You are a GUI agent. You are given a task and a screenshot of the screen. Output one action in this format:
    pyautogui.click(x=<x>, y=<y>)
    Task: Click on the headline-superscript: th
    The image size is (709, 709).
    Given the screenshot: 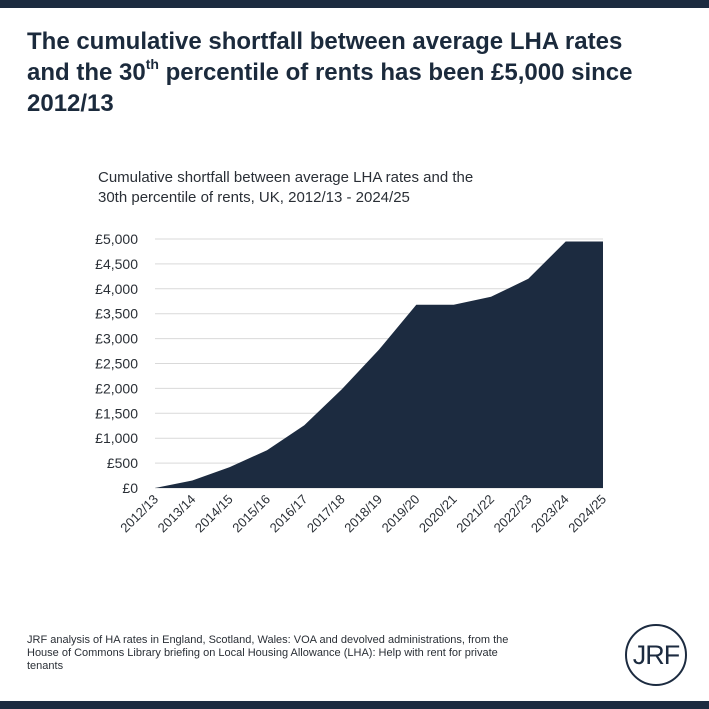 What is the action you would take?
    pyautogui.click(x=152, y=64)
    